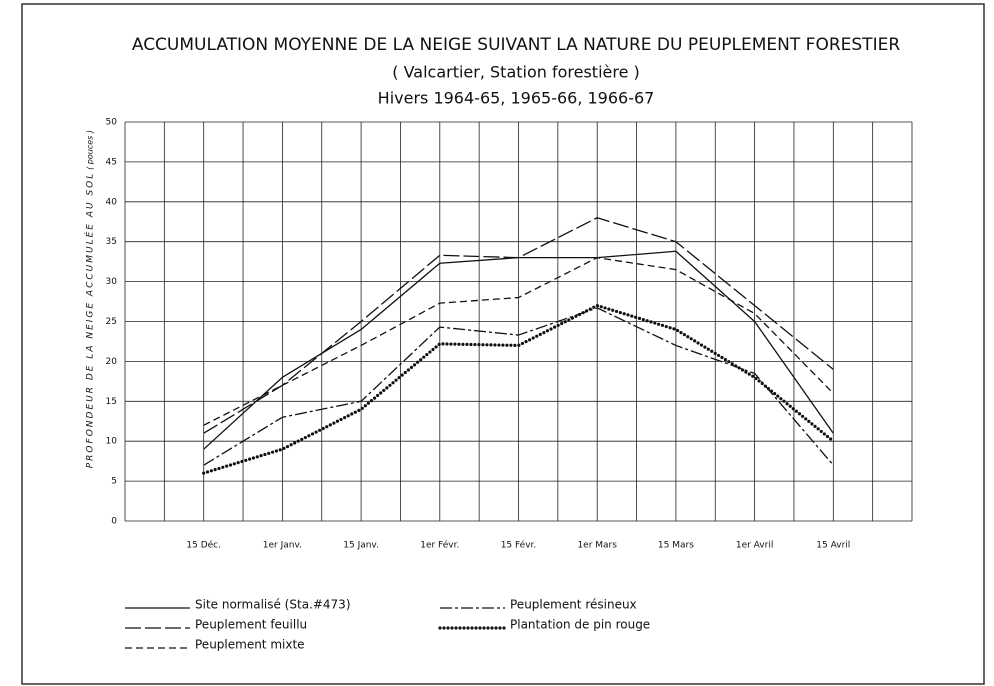 This screenshot has height=686, width=994. What do you see at coordinates (597, 546) in the screenshot?
I see `x-tick-label: 1er Mars` at bounding box center [597, 546].